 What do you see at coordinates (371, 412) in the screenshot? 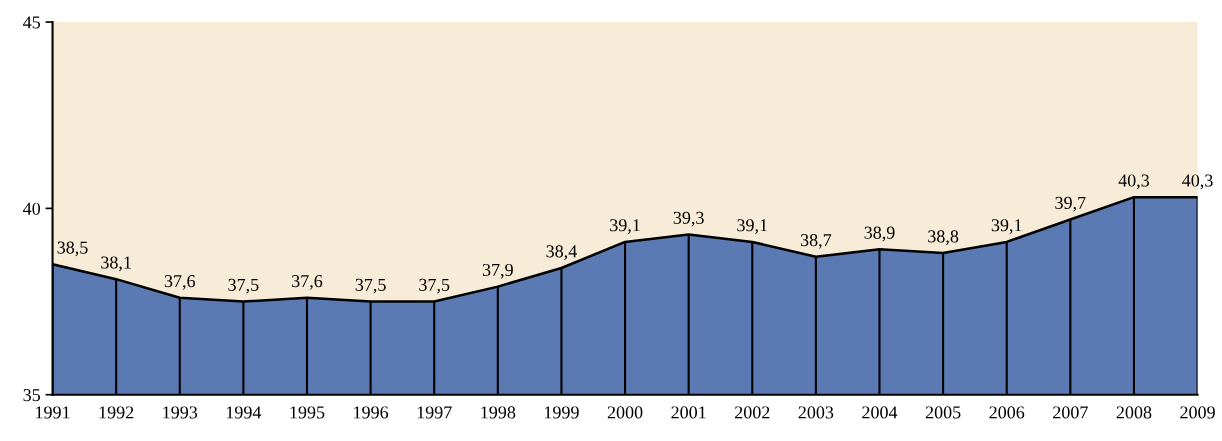
I see `x-tick-label: 1996` at bounding box center [371, 412].